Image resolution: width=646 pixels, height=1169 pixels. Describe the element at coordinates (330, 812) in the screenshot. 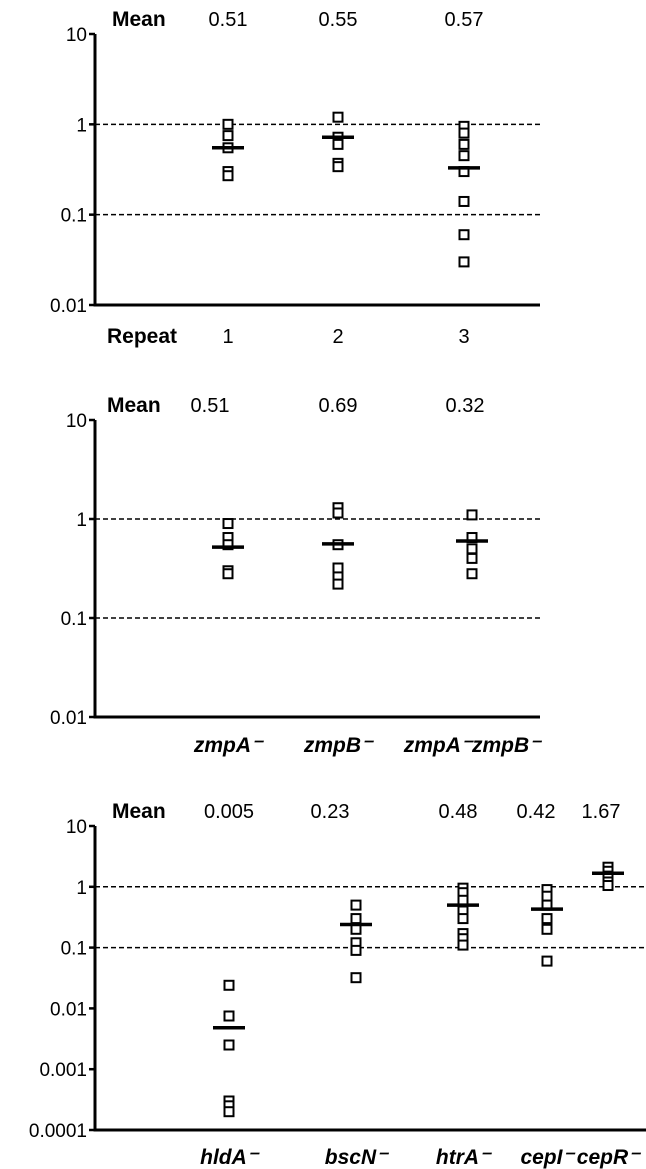

I see `mean-value: 0.23` at that location.